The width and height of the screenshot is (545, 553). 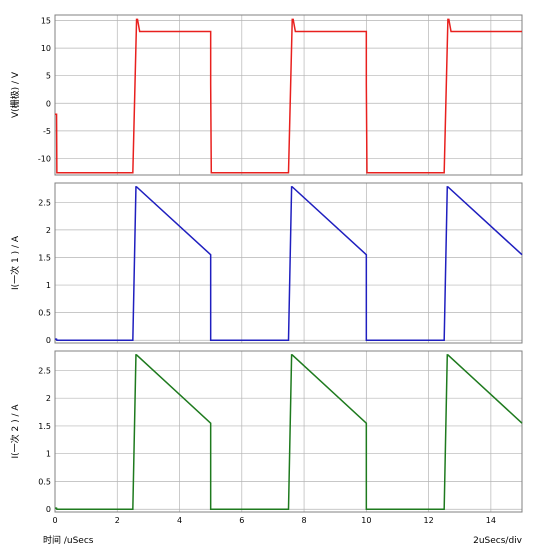 I want to click on primary-current-1-y-tick-label: 2.5, so click(x=44, y=202).